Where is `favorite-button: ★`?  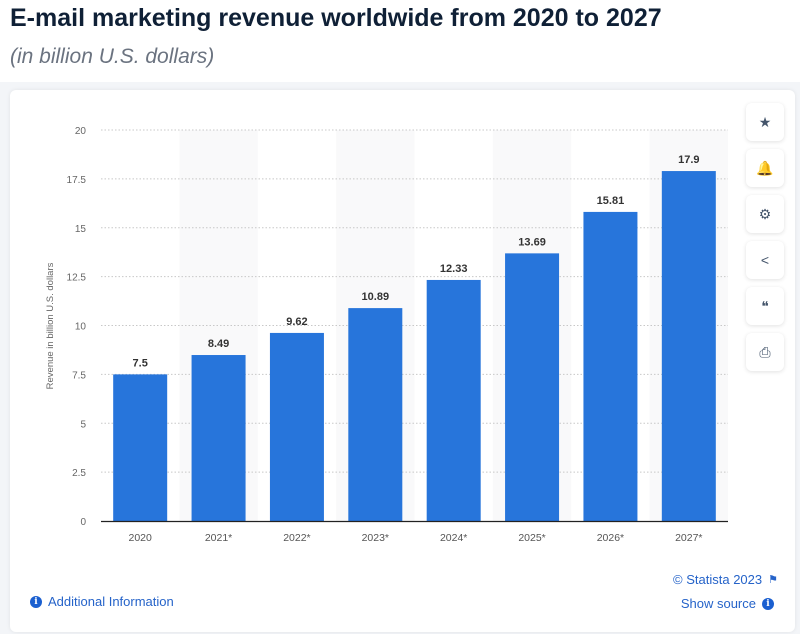 favorite-button: ★ is located at coordinates (765, 122).